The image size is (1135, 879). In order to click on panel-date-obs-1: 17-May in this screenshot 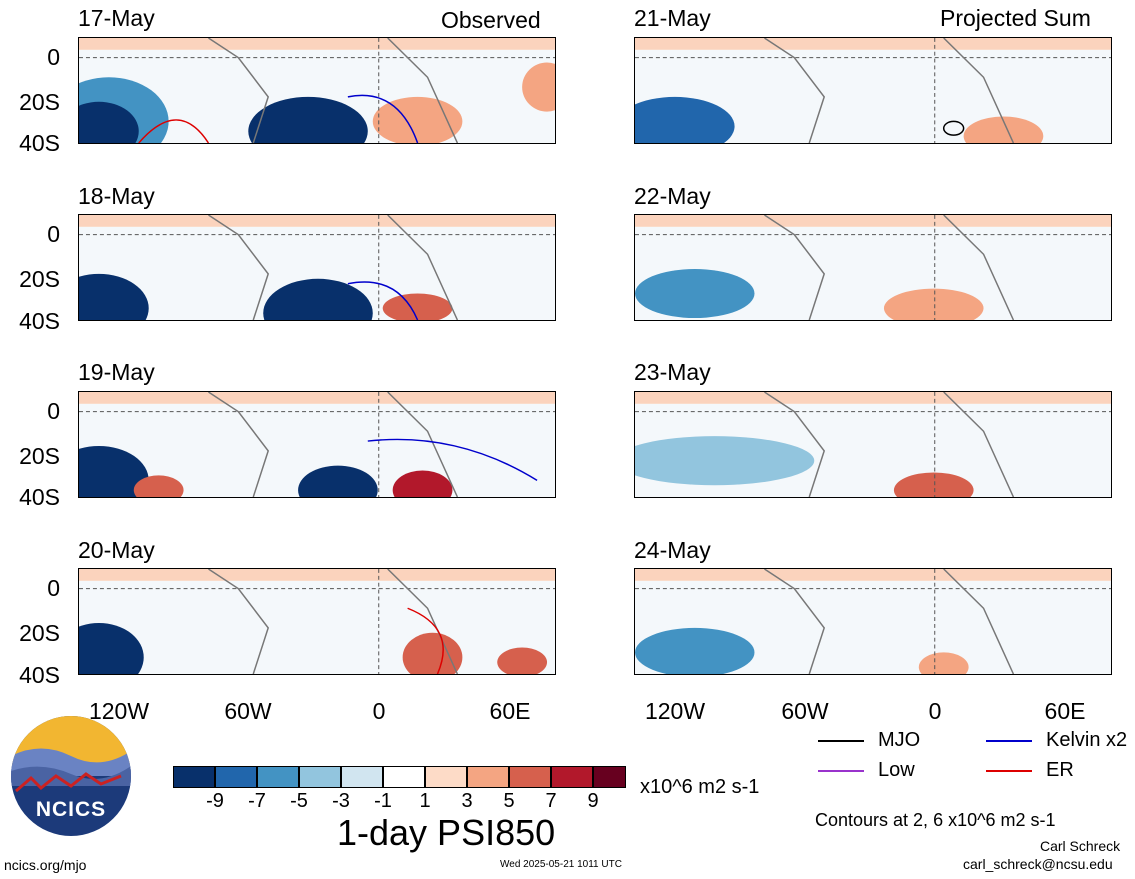, I will do `click(116, 18)`.